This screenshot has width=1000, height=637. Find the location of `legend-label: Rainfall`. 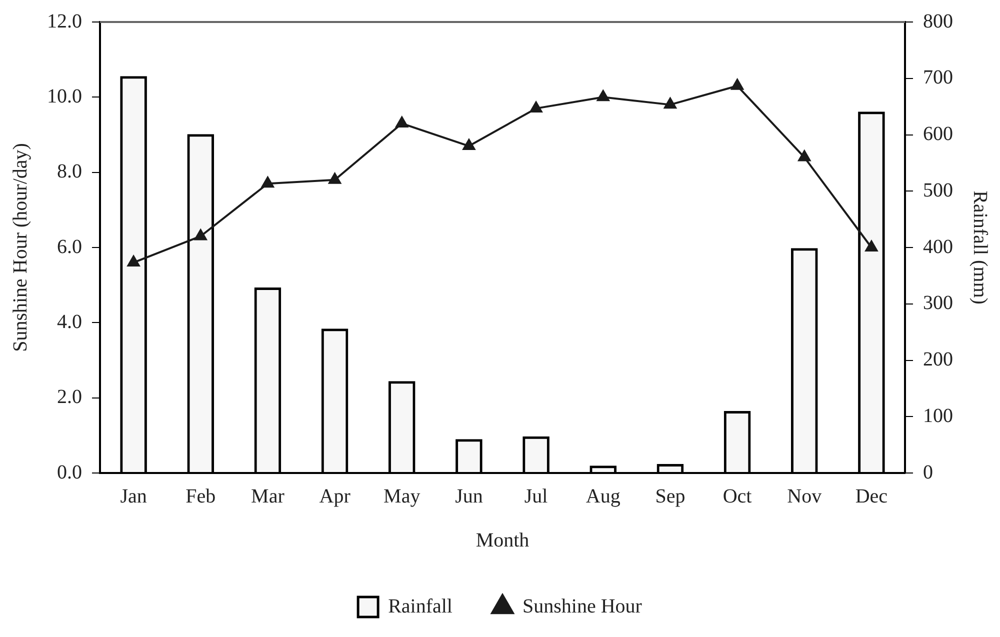

legend-label: Rainfall is located at coordinates (420, 606).